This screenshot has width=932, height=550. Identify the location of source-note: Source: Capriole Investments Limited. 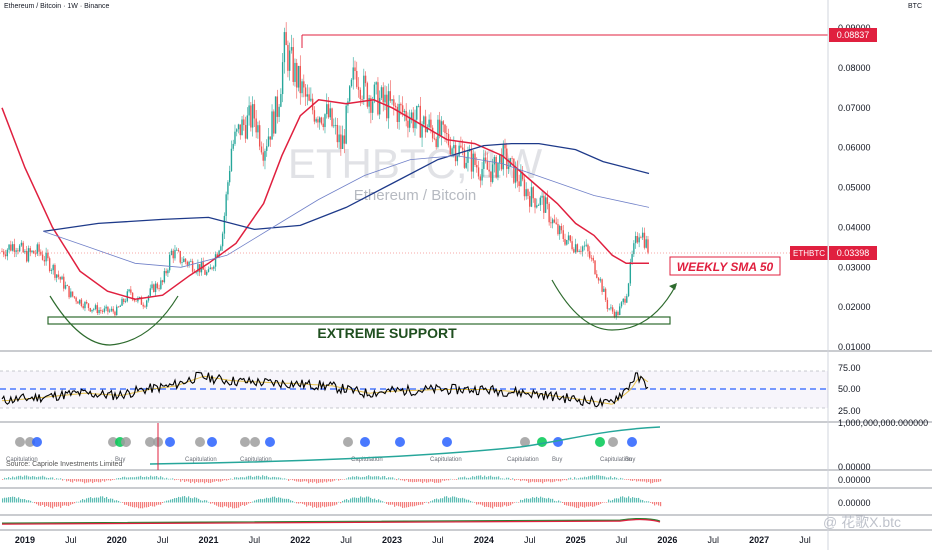
(64, 464).